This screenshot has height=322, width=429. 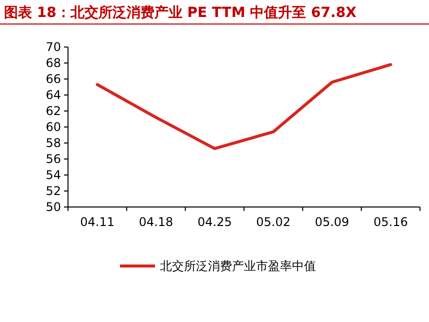 What do you see at coordinates (180, 12) in the screenshot?
I see `chart-title: 图表 18：北交所泛消费产业 PE TTM 中值升至 67.8X` at bounding box center [180, 12].